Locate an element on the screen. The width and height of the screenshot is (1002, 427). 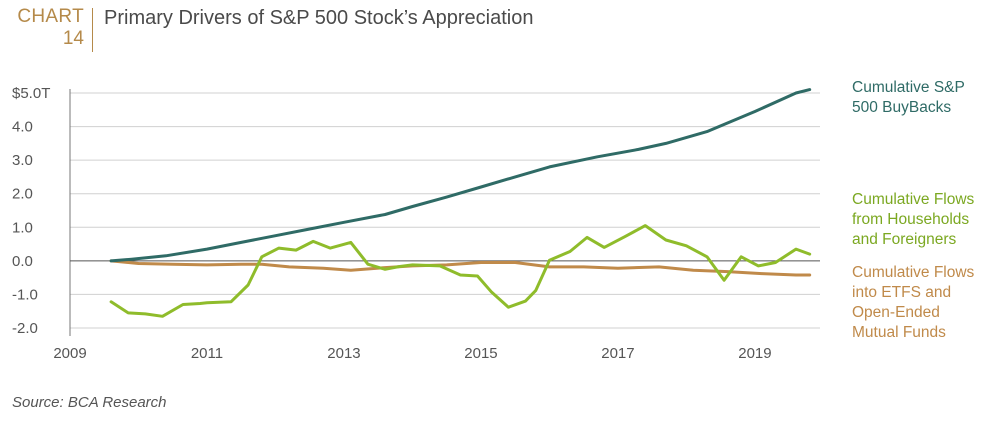
y-tick-label: 1.0 is located at coordinates (22, 227).